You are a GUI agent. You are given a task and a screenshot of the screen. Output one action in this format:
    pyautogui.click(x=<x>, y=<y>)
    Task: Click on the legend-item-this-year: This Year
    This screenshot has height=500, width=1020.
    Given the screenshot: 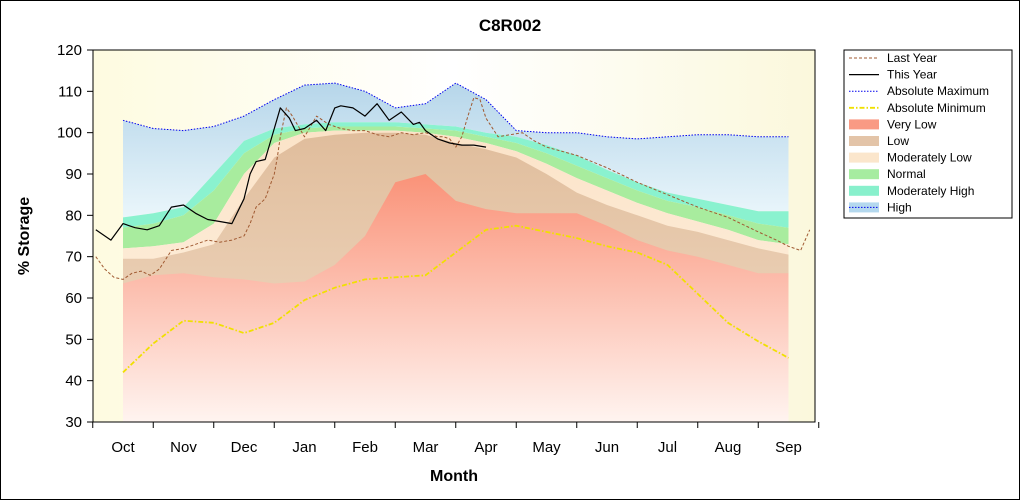 What is the action you would take?
    pyautogui.click(x=893, y=75)
    